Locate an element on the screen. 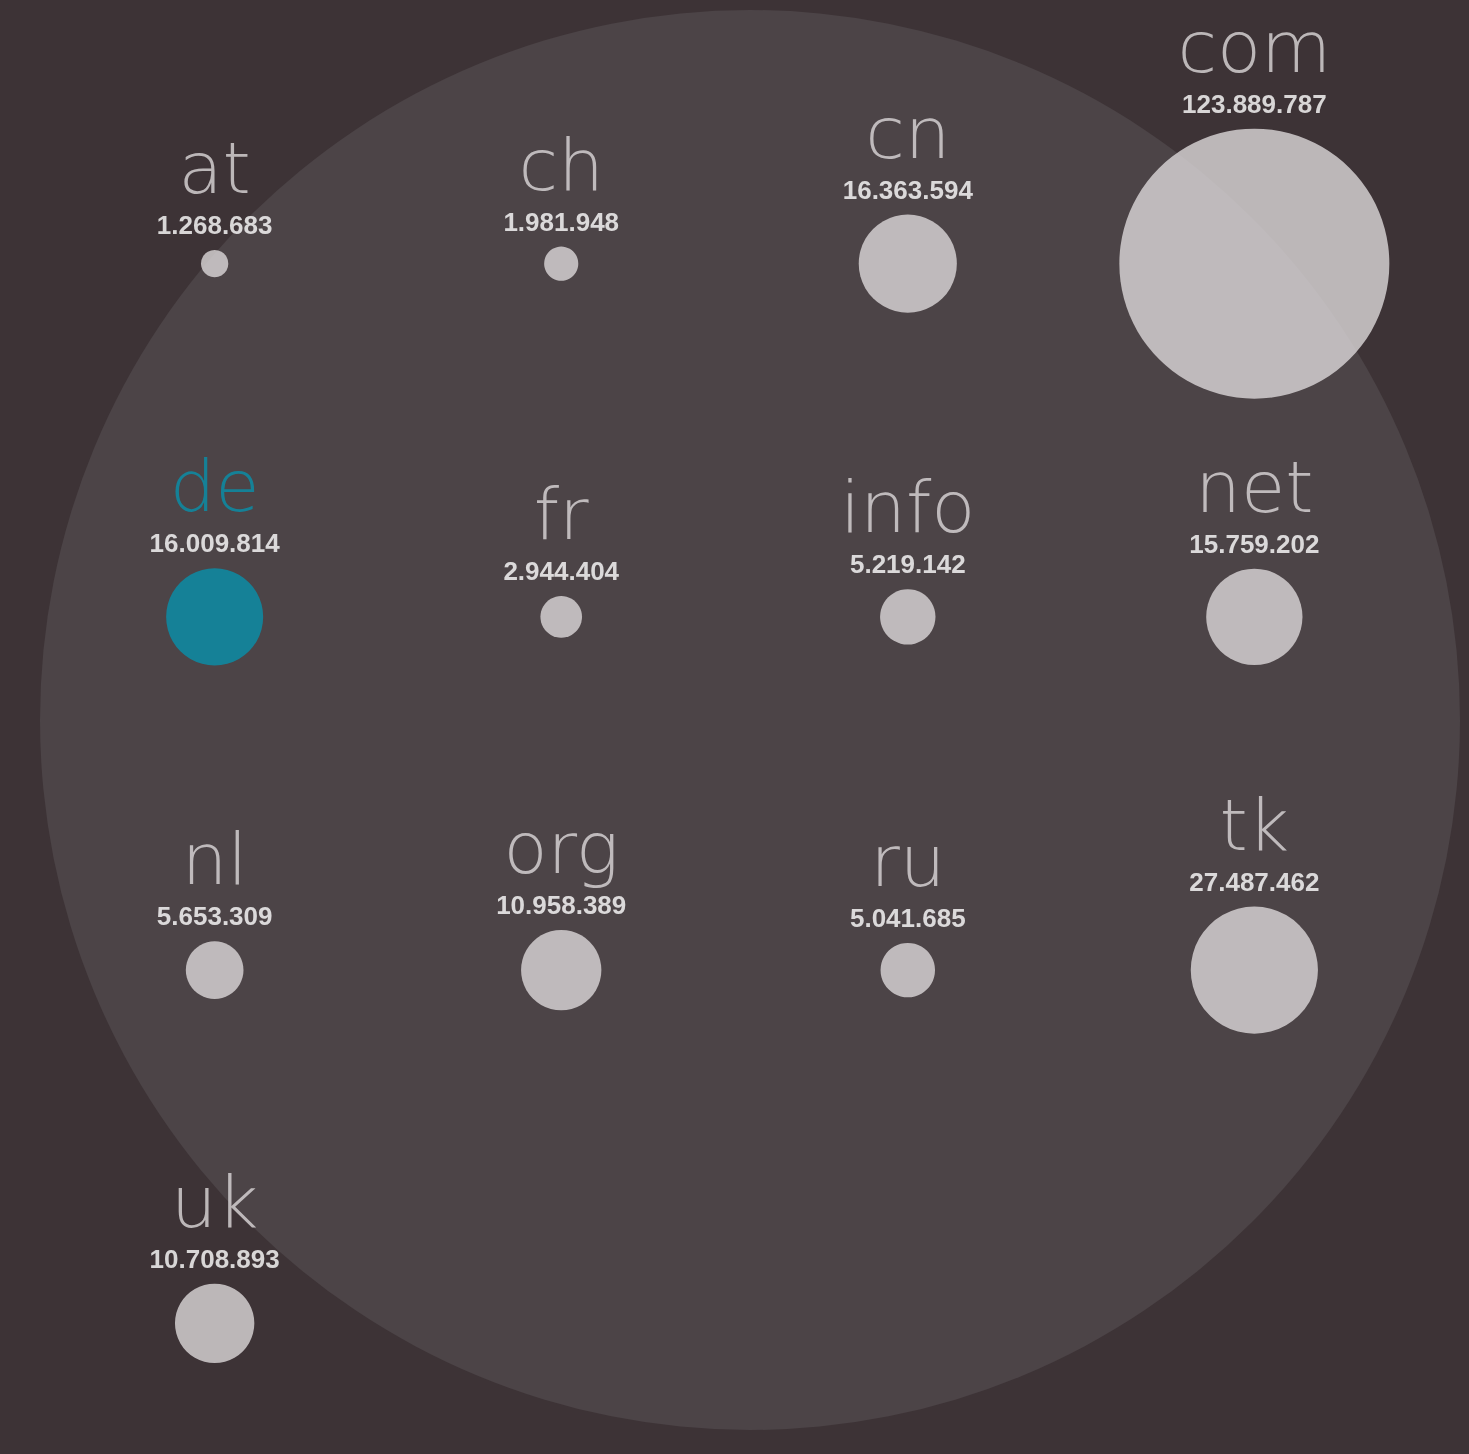  category-label: tk is located at coordinates (1254, 824).